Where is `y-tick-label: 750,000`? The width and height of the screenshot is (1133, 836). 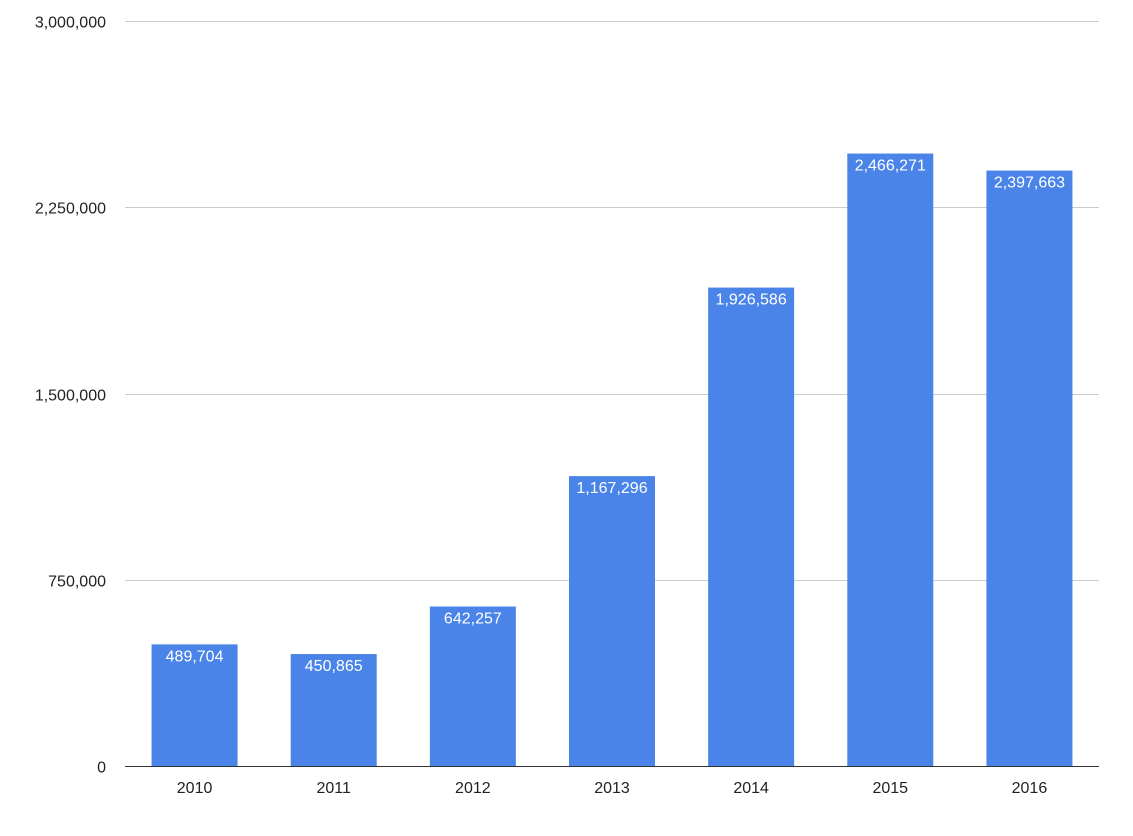
y-tick-label: 750,000 is located at coordinates (77, 582).